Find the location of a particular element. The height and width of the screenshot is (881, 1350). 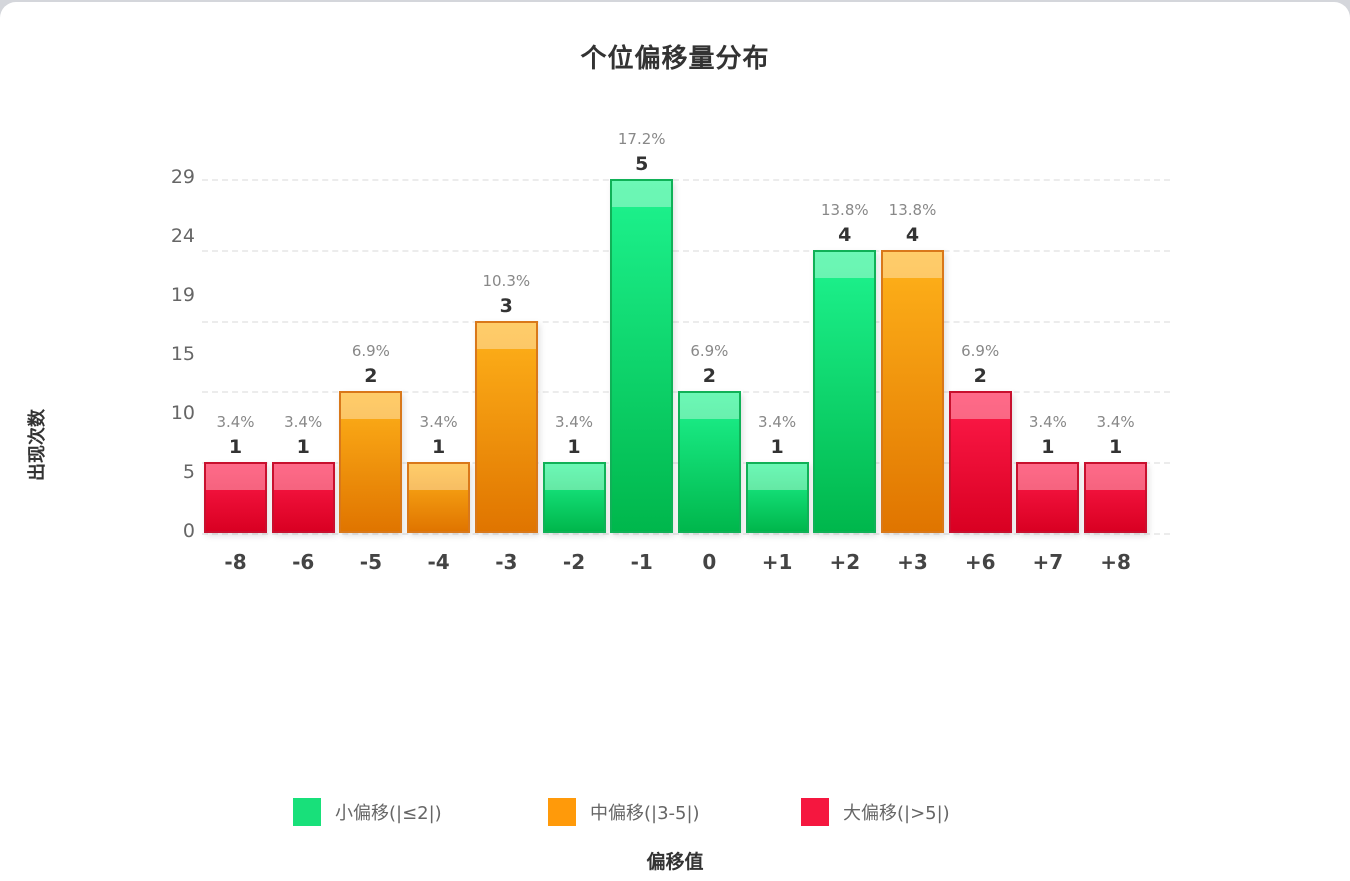

x-tick-label: -1 is located at coordinates (641, 562).